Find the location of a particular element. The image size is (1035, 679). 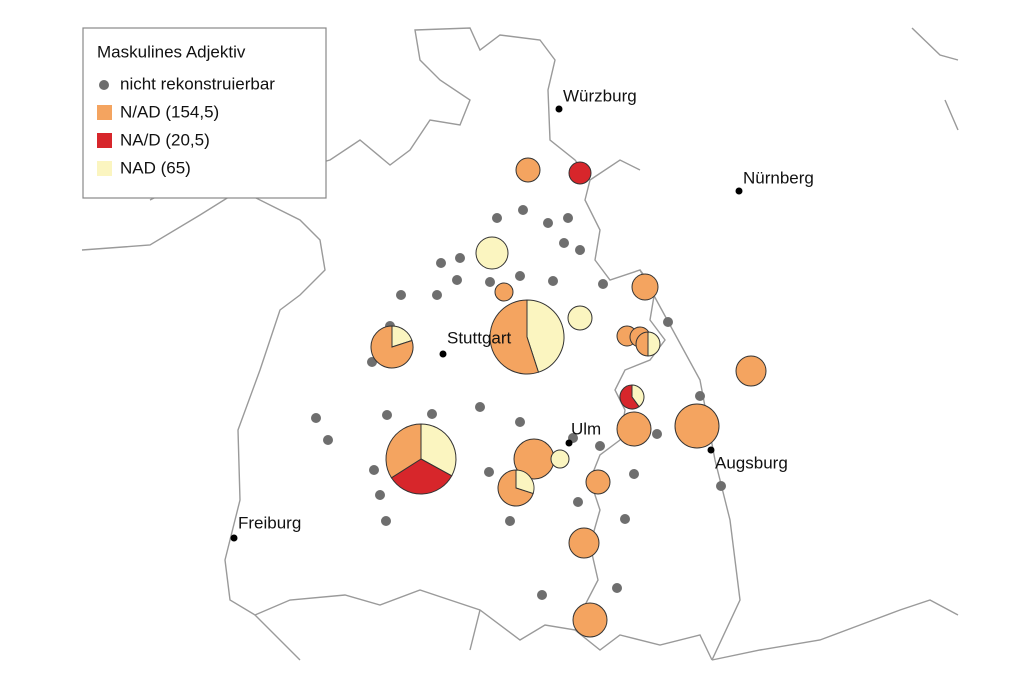

legend-title: Maskulines Adjektiv is located at coordinates (171, 51).